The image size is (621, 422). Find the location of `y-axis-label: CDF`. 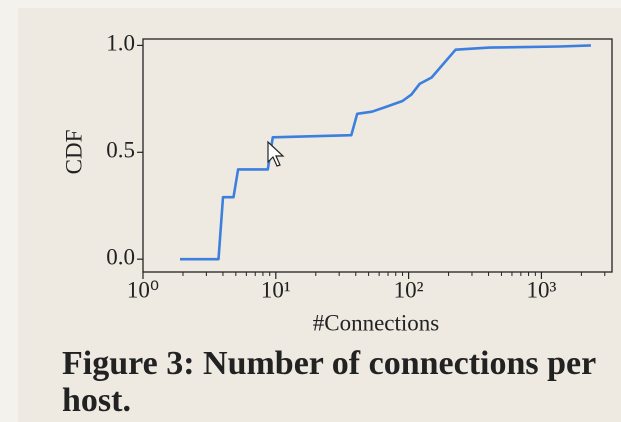

y-axis-label: CDF is located at coordinates (73, 152).